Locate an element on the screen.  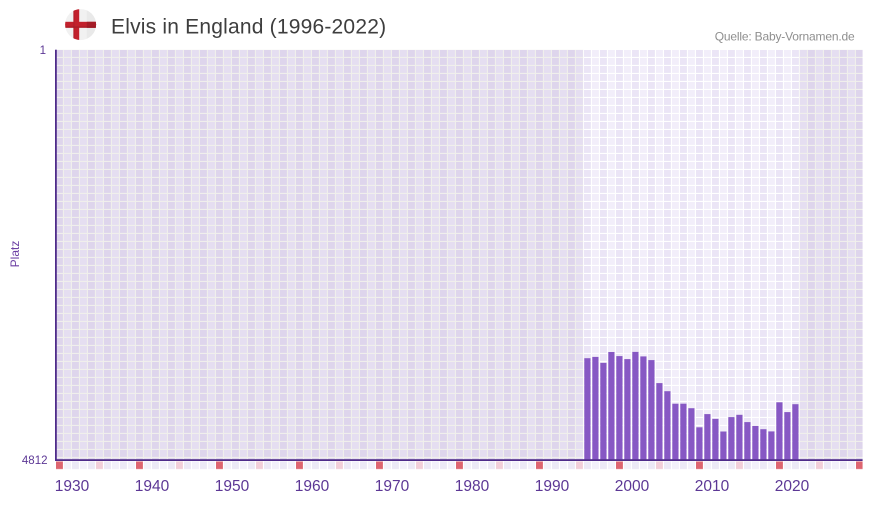
svg-text: 4812 is located at coordinates (35, 461).